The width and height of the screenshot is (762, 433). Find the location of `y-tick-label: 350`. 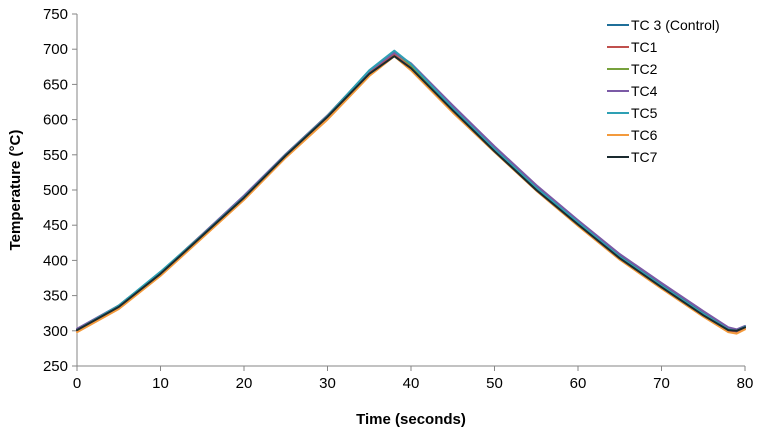

y-tick-label: 350 is located at coordinates (55, 296).